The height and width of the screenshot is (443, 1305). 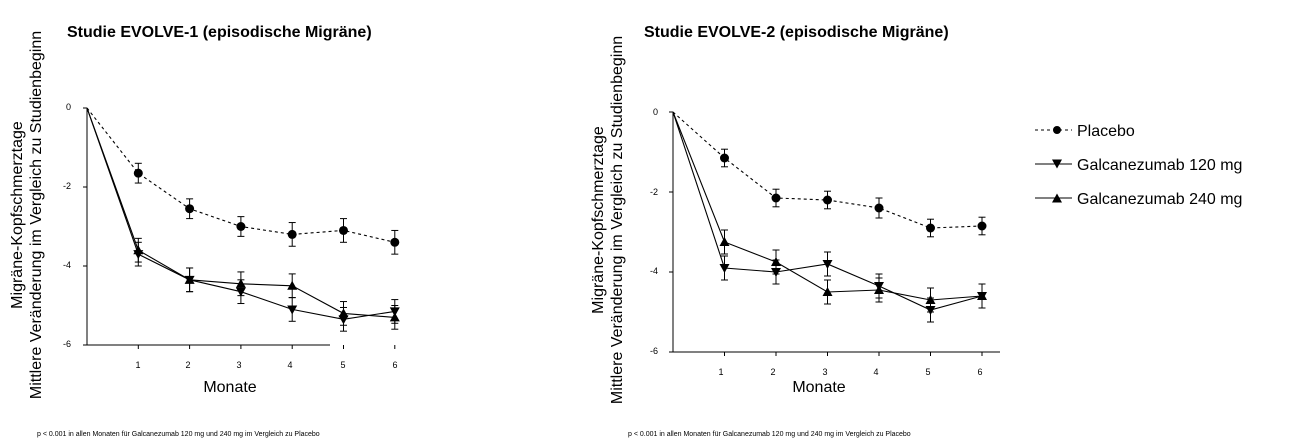 I want to click on legend-item-galcanezumab-120: Galcanezumab 120 mg, so click(x=1138, y=165).